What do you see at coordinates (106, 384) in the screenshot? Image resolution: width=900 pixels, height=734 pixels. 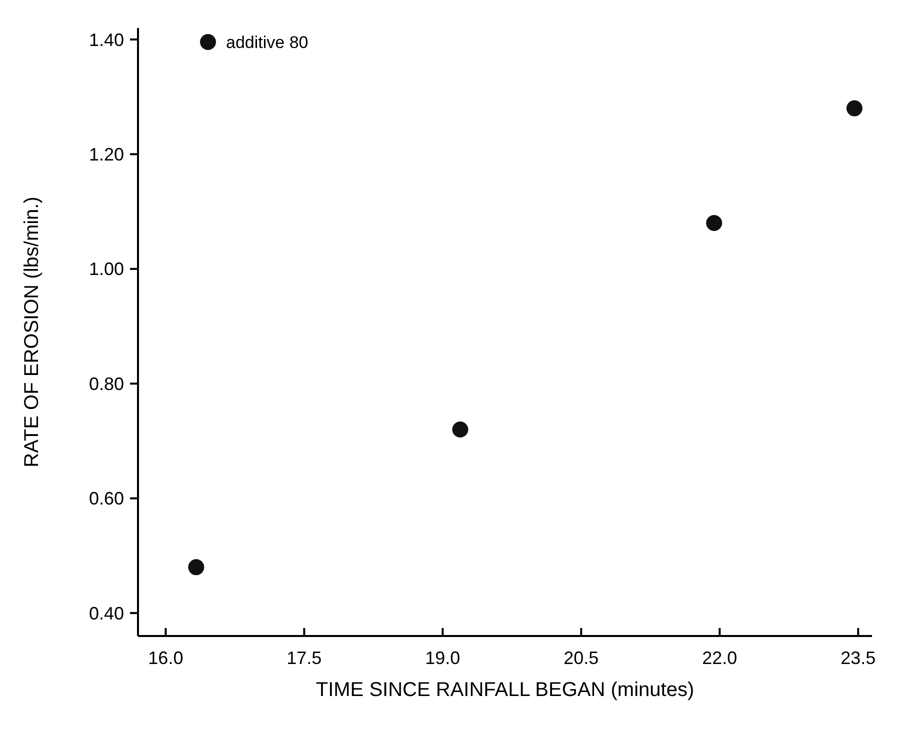 I see `y-tick-label: 0.80` at bounding box center [106, 384].